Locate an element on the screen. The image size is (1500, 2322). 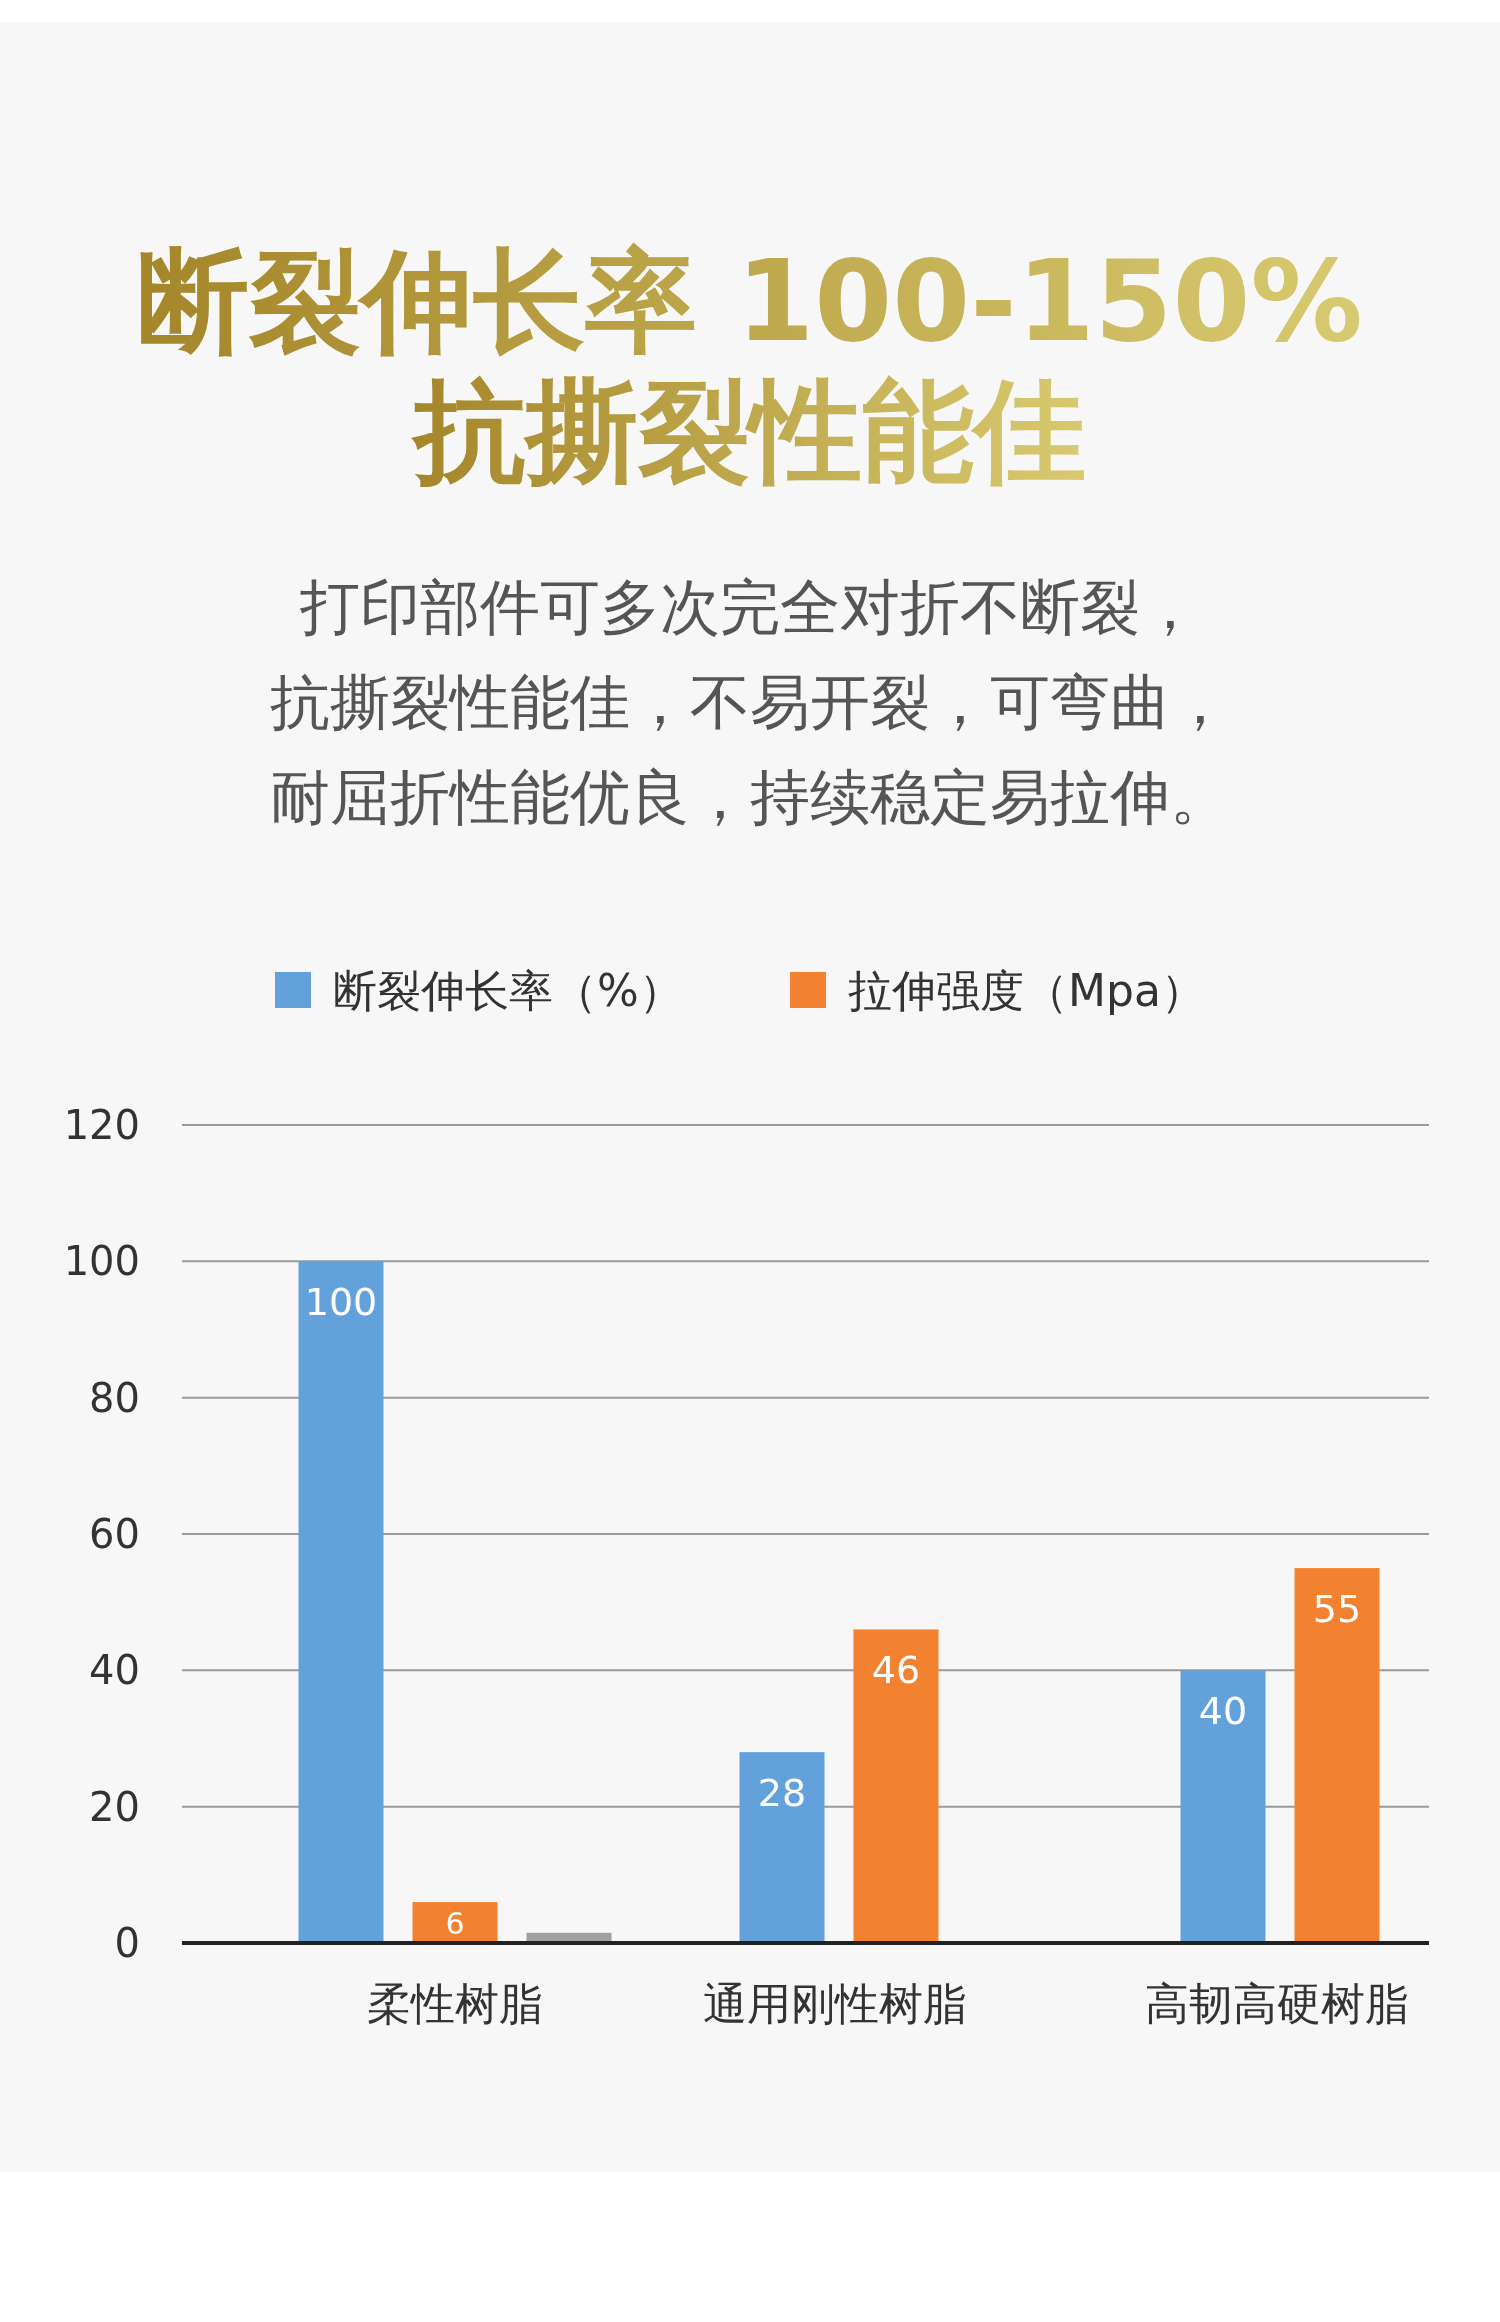
x-tick-label: 通用刚性树脂 is located at coordinates (835, 2003).